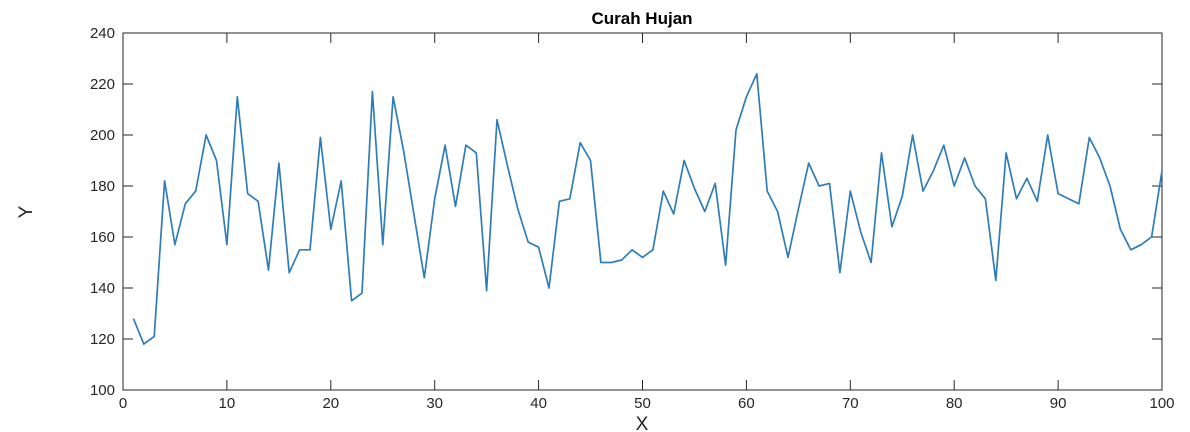  I want to click on y-tick-label: 100, so click(102, 390).